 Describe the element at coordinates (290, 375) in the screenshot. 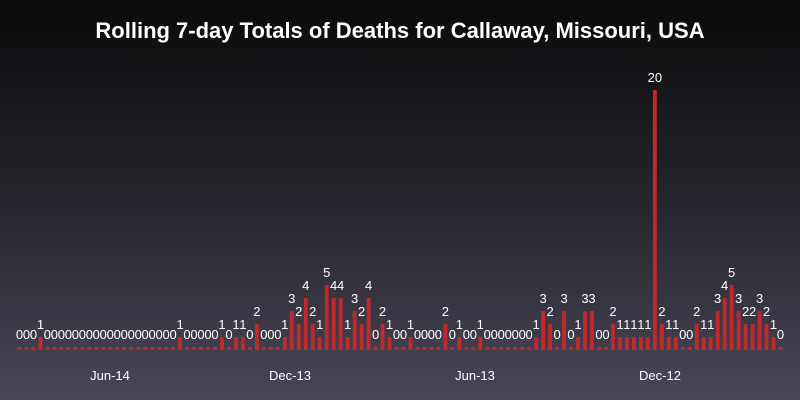

I see `x-tick-label: Dec-13` at that location.